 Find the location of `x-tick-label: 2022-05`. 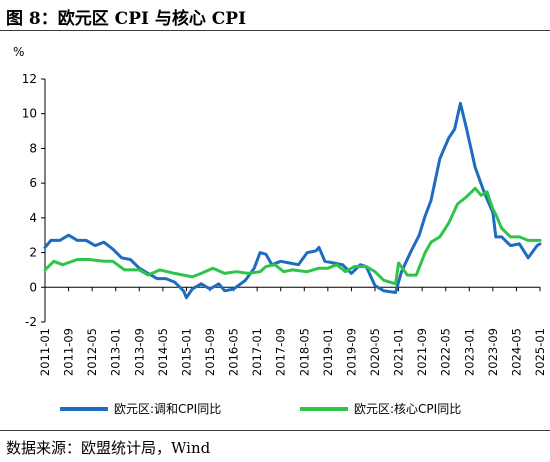

x-tick-label: 2022-05 is located at coordinates (446, 352).